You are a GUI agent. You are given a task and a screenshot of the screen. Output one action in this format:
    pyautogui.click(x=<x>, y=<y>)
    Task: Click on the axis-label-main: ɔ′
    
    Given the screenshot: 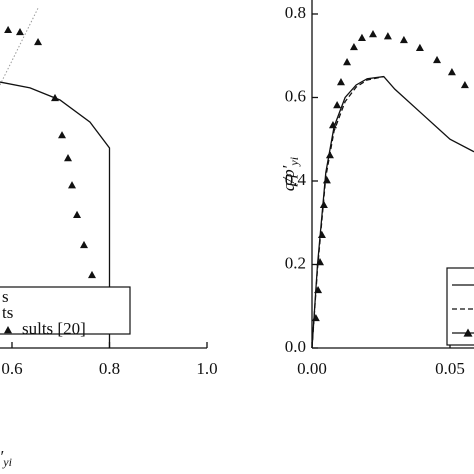 What is the action you would take?
    pyautogui.click(x=2, y=456)
    